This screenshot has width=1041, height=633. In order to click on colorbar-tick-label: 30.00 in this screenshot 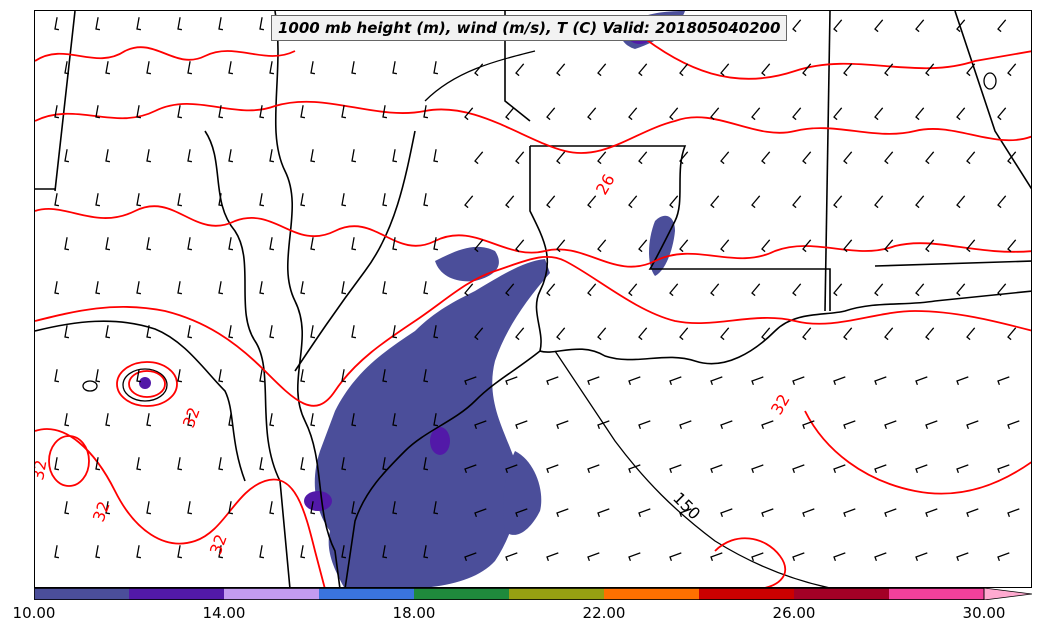, I will do `click(984, 613)`.